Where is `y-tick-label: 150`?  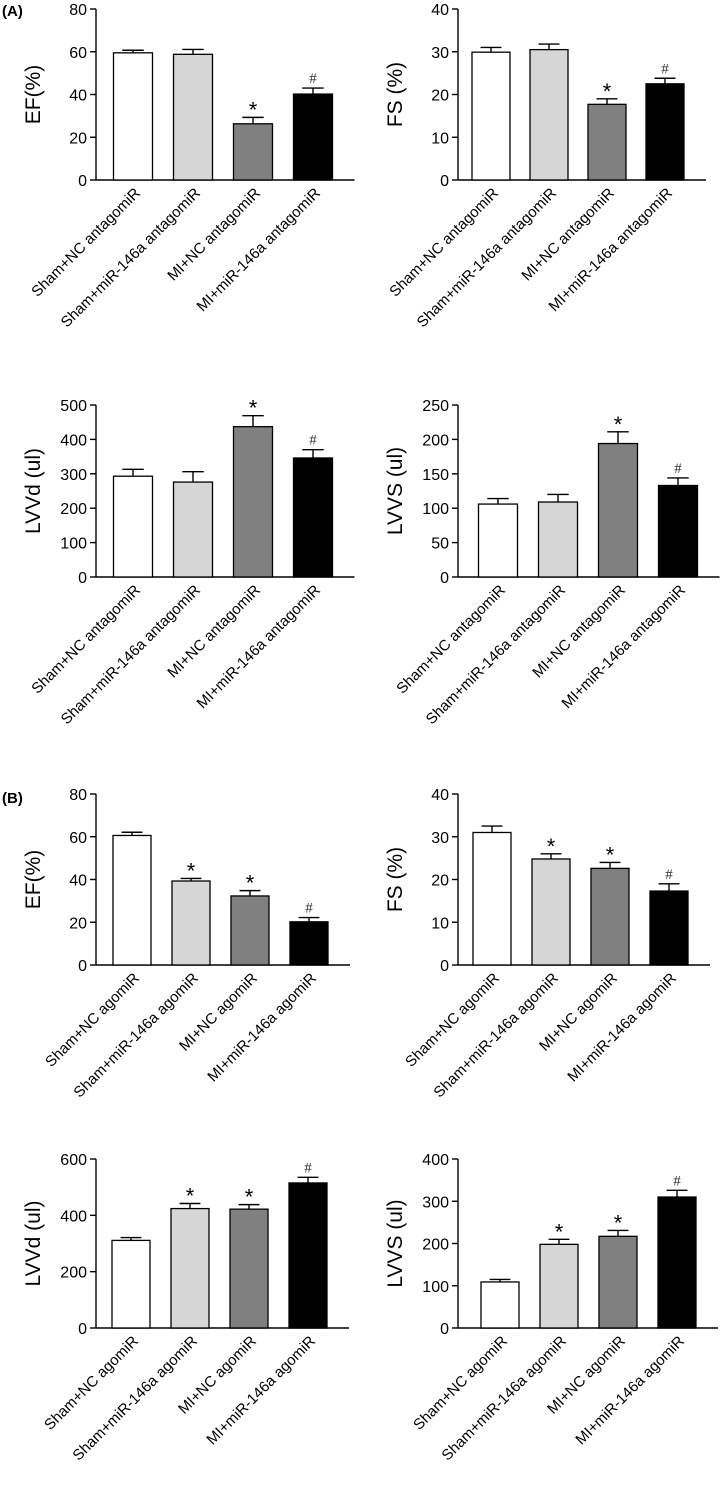
y-tick-label: 150 is located at coordinates (435, 475).